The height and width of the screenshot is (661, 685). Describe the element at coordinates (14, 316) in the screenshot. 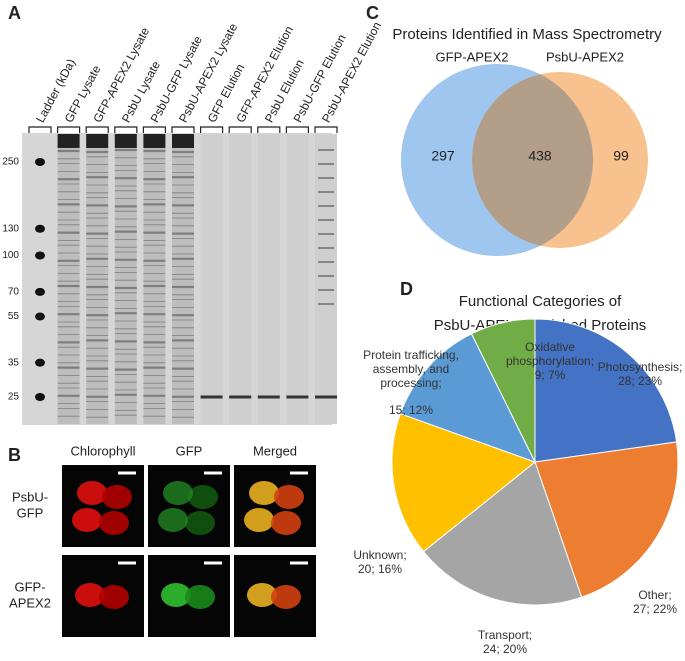

I see `marker-label: 55` at that location.